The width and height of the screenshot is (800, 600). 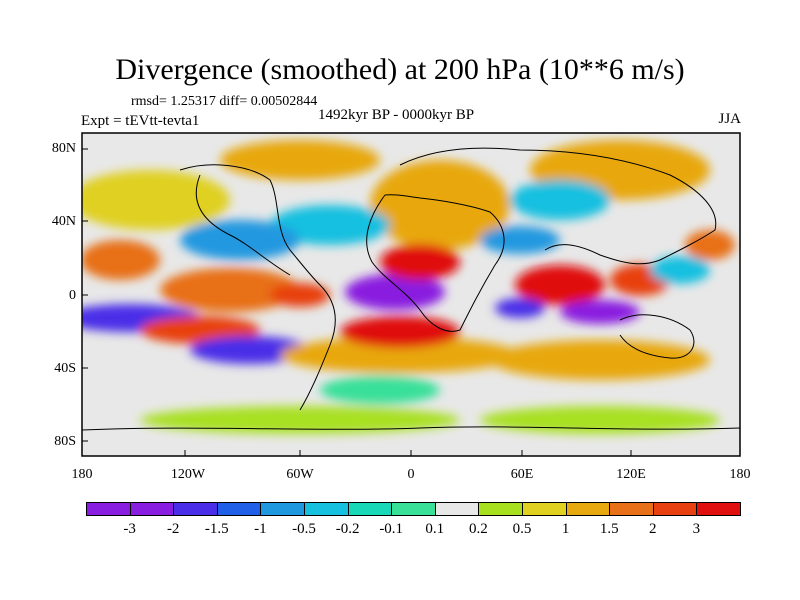 What do you see at coordinates (347, 529) in the screenshot?
I see `colorbar-label: -0.2` at bounding box center [347, 529].